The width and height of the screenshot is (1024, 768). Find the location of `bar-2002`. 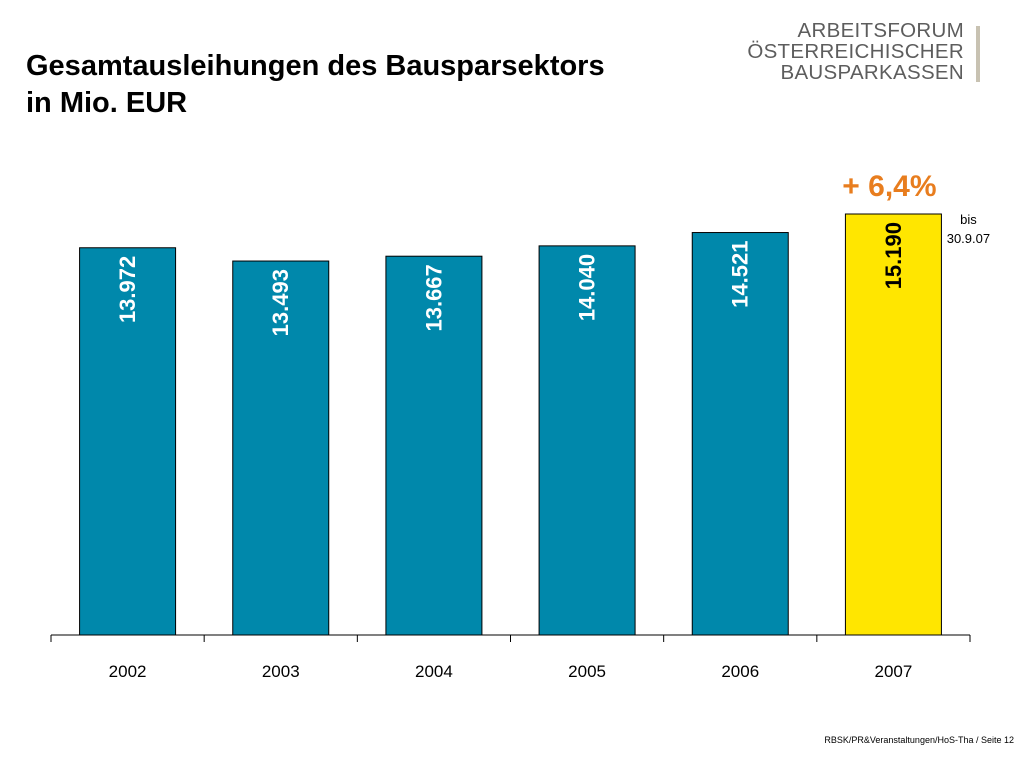

bar-2002 is located at coordinates (128, 441).